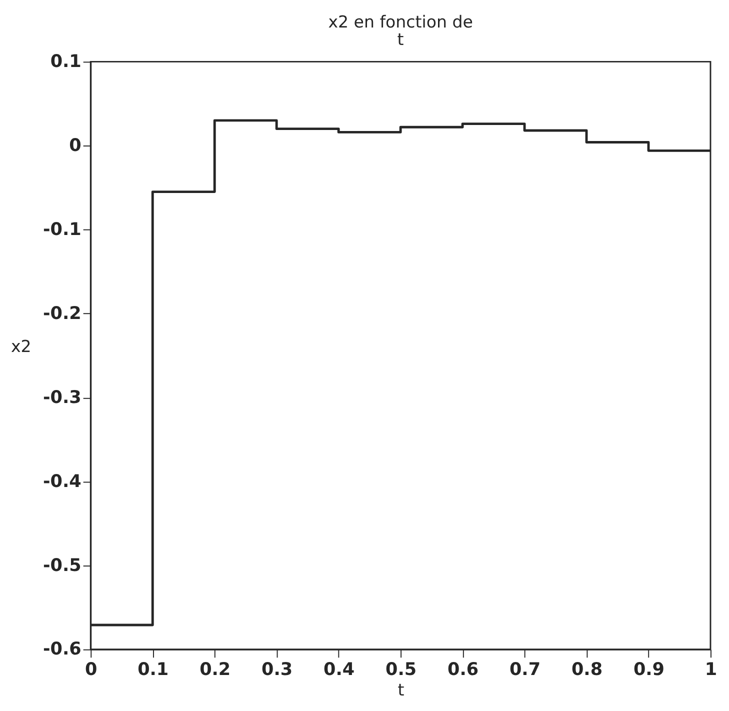 The image size is (729, 711). Describe the element at coordinates (62, 314) in the screenshot. I see `y-tick-label: -0.2` at that location.